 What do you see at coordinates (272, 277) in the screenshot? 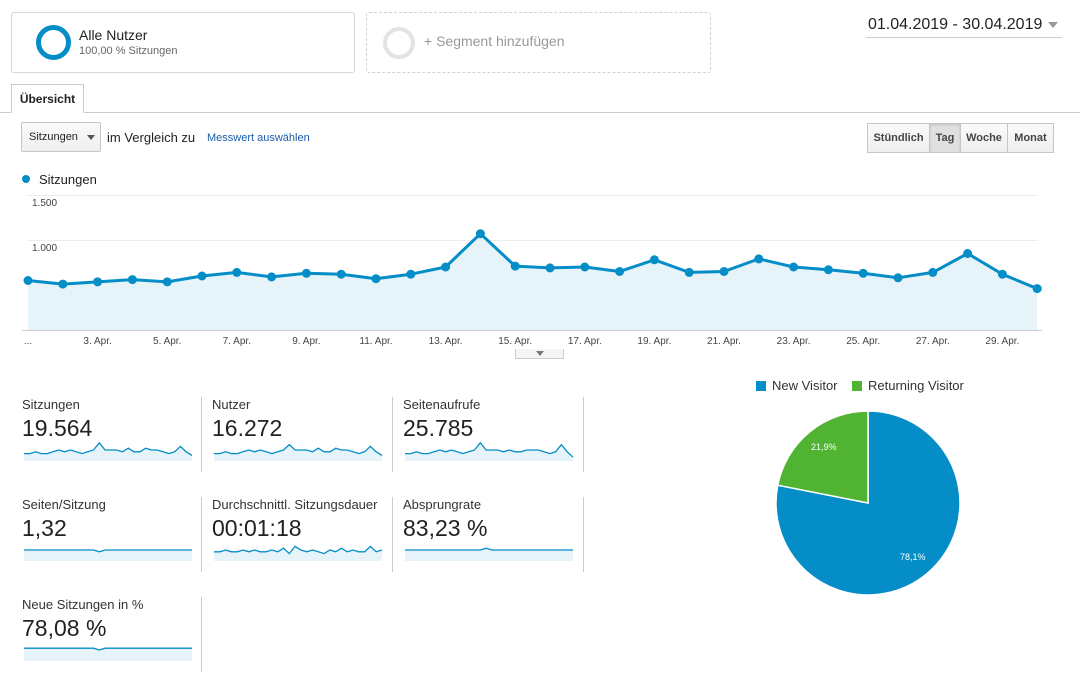
I see `data-point: 8. Apr.: 590` at bounding box center [272, 277].